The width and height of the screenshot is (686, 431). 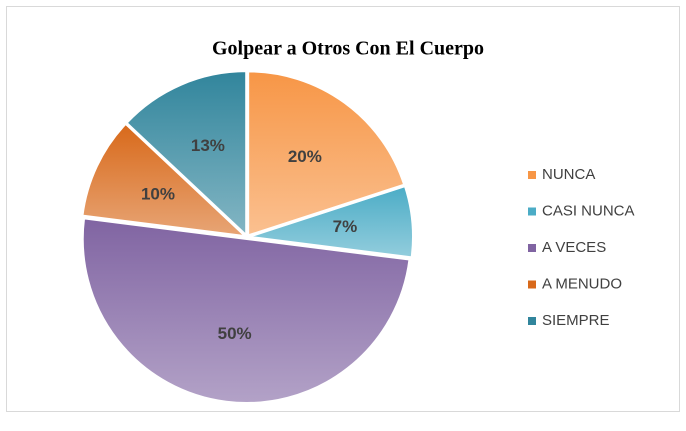 I want to click on legend-label: CASI NUNCA, so click(x=588, y=210).